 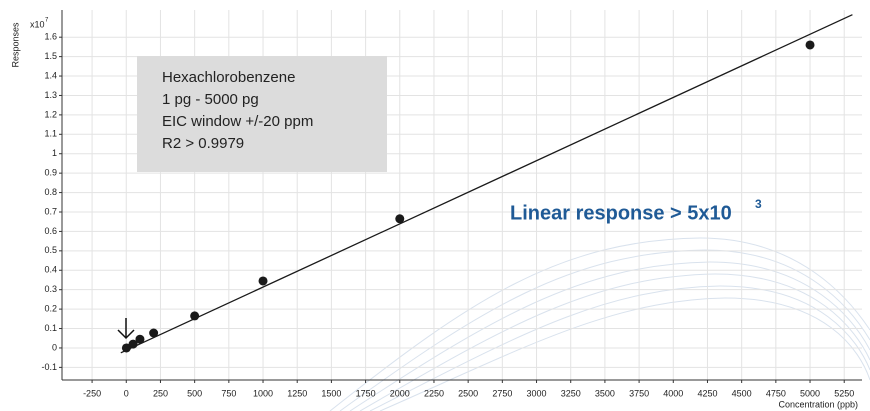 I want to click on y-tick-label: 0.5, so click(x=50, y=250).